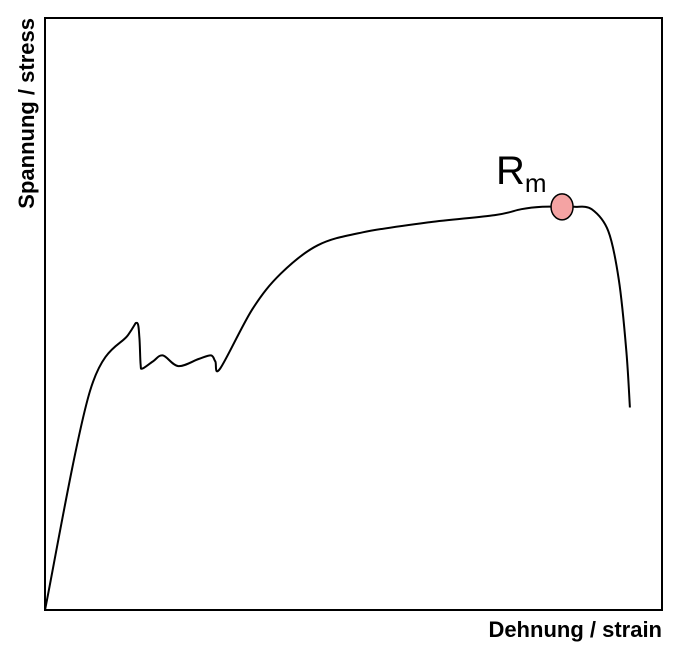 The height and width of the screenshot is (653, 680). What do you see at coordinates (562, 207) in the screenshot?
I see `rm-marker` at bounding box center [562, 207].